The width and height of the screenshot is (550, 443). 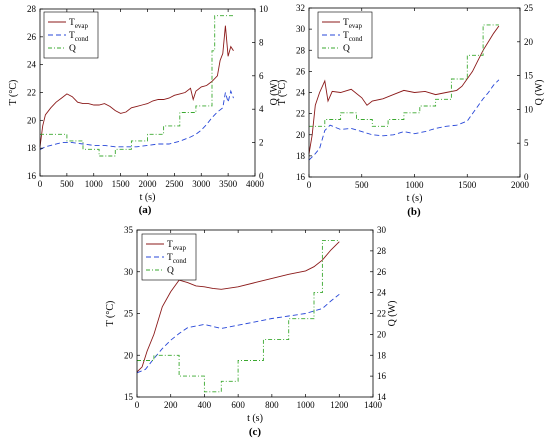 What do you see at coordinates (339, 405) in the screenshot?
I see `x-tick-label: 1200` at bounding box center [339, 405].